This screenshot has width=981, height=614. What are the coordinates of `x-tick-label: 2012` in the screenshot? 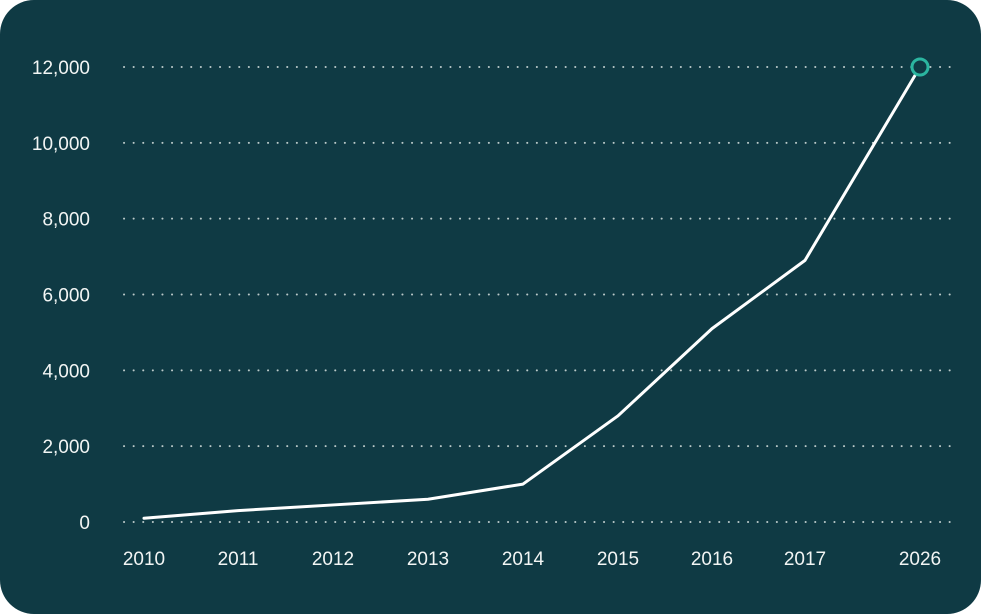 It's located at (333, 559).